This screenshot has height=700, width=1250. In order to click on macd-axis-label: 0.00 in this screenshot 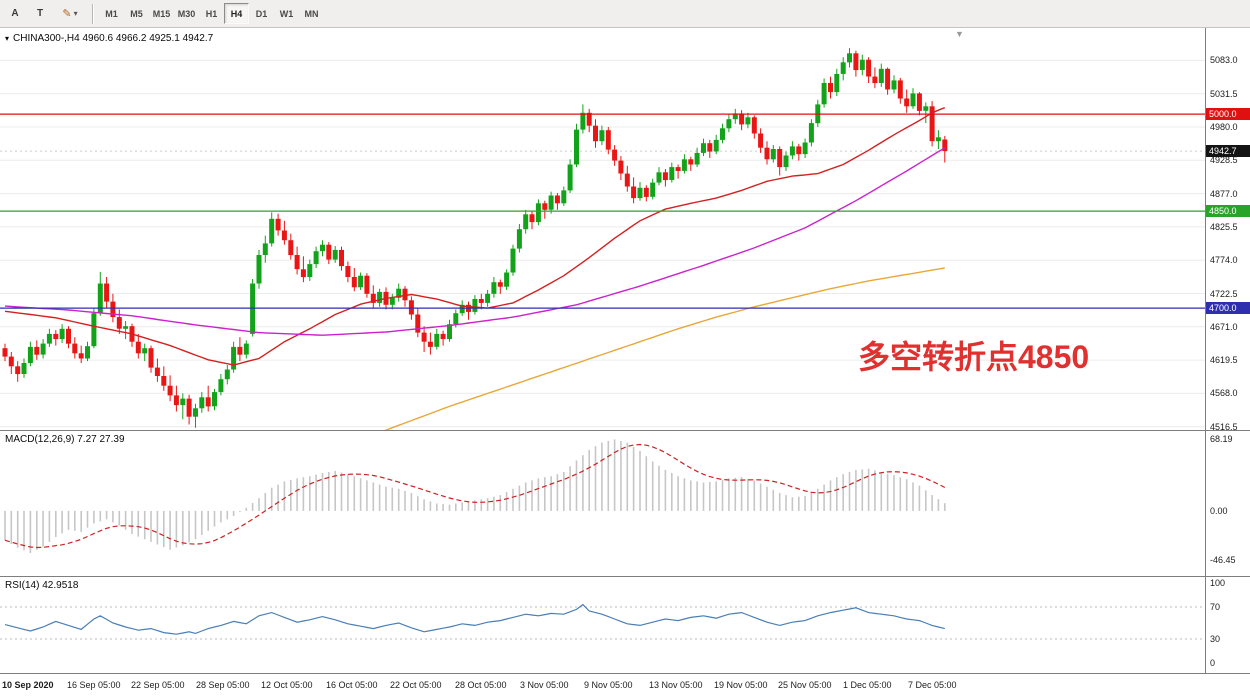, I will do `click(1219, 511)`.